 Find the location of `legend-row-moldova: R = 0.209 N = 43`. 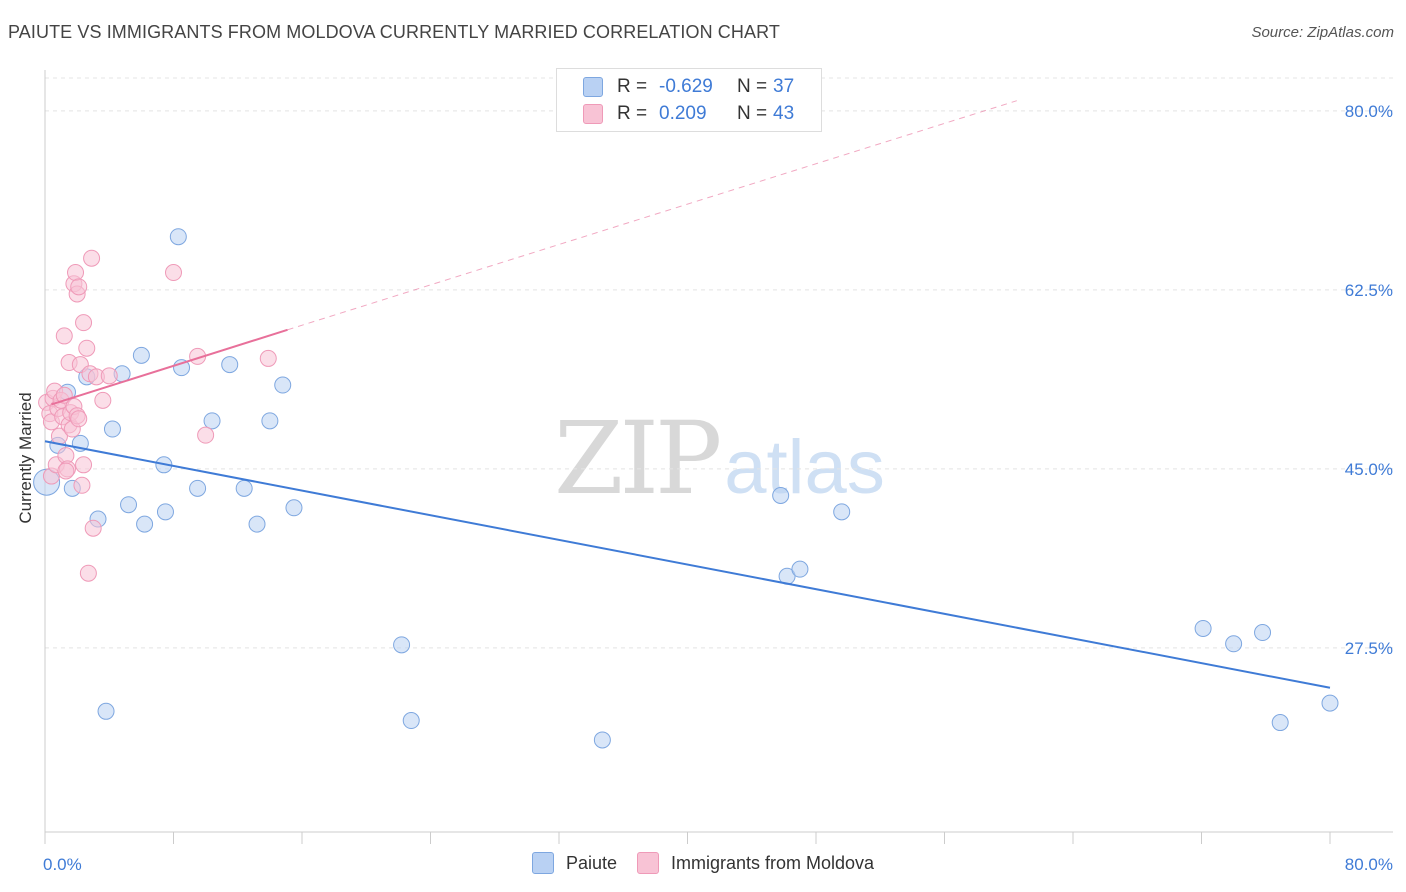

legend-row-moldova: R = 0.209 N = 43 is located at coordinates (675, 114).